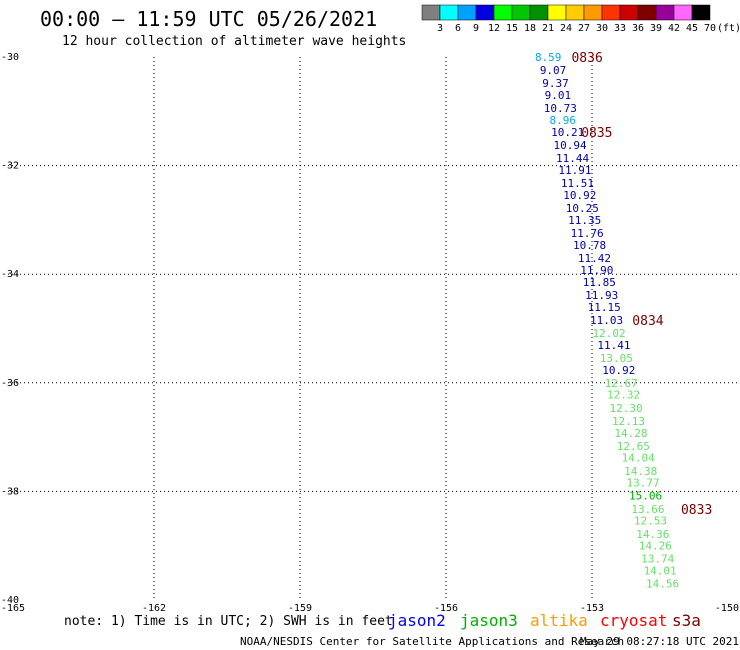 Image resolution: width=740 pixels, height=650 pixels. Describe the element at coordinates (560, 108) in the screenshot. I see `swh-value: 10.73` at that location.